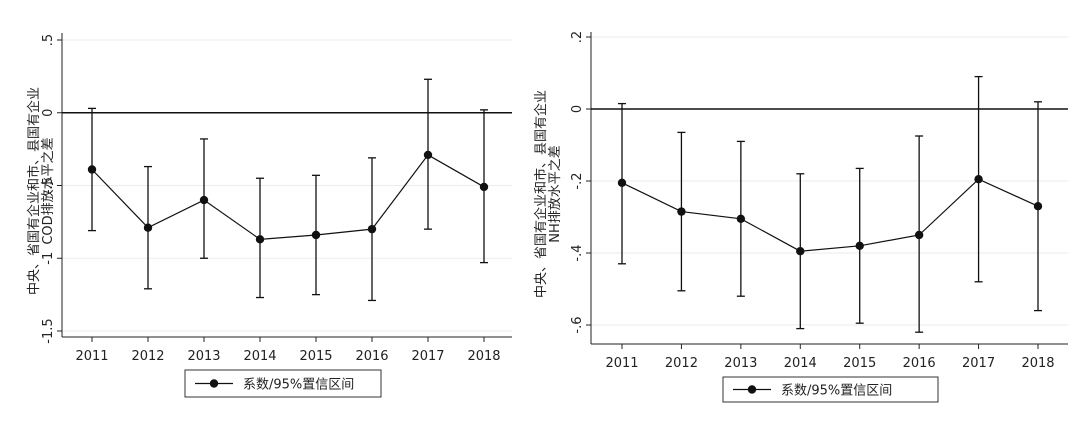  I want to click on y-tick-label: -.4, so click(577, 252).